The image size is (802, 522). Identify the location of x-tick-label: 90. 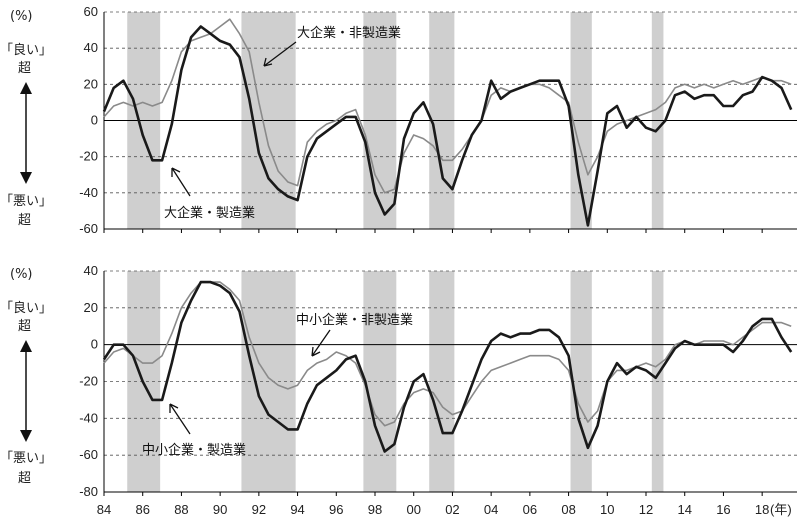
(220, 509).